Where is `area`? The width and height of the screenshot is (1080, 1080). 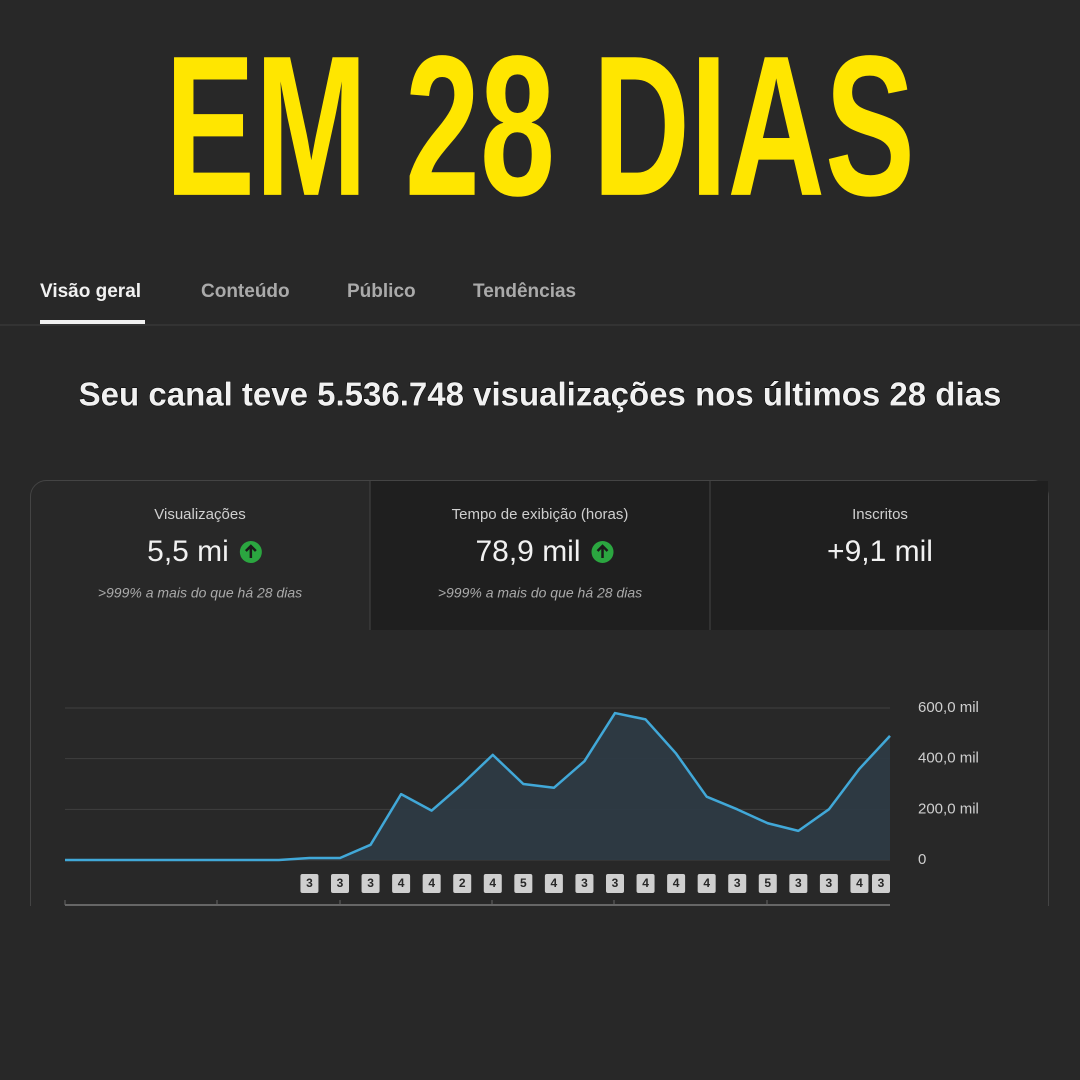 area is located at coordinates (477, 786).